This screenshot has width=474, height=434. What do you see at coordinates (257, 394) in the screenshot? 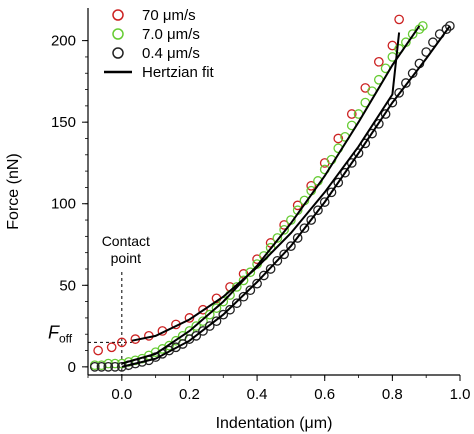
I see `x-tick-label: 0.4` at bounding box center [257, 394].